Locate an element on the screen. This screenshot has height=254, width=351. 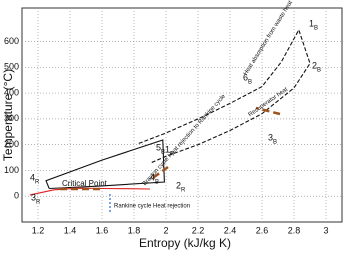
x-tick-label: 3 is located at coordinates (325, 230).